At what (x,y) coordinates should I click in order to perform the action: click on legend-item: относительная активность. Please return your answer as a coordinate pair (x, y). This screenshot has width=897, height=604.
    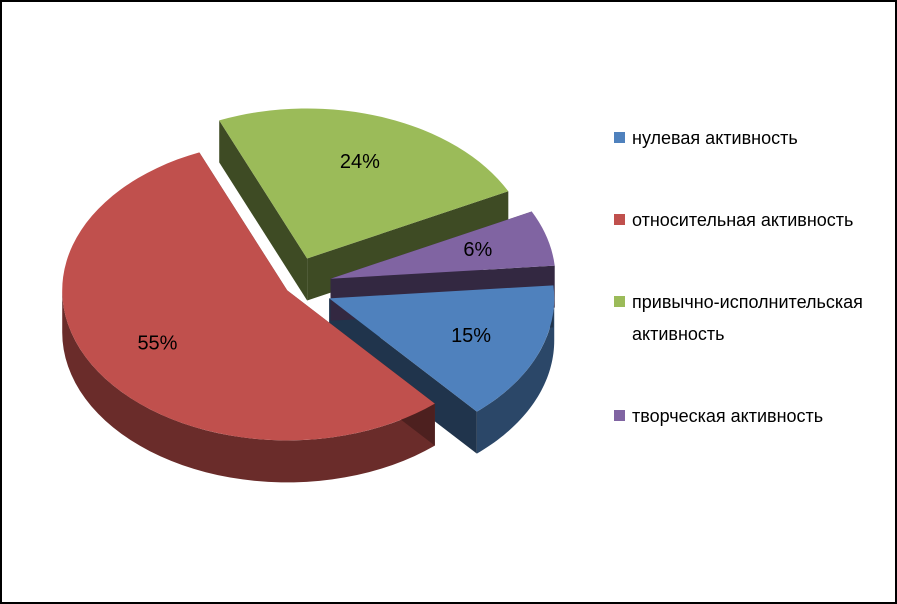
    Looking at the image, I should click on (753, 220).